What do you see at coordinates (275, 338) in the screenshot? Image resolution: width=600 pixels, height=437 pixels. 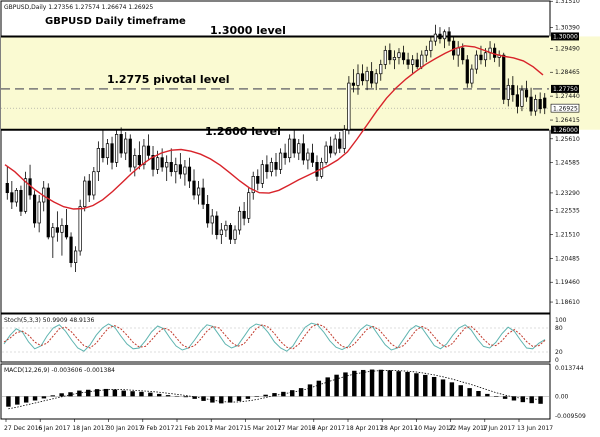 I see `stoch-panel-frame` at bounding box center [275, 338].